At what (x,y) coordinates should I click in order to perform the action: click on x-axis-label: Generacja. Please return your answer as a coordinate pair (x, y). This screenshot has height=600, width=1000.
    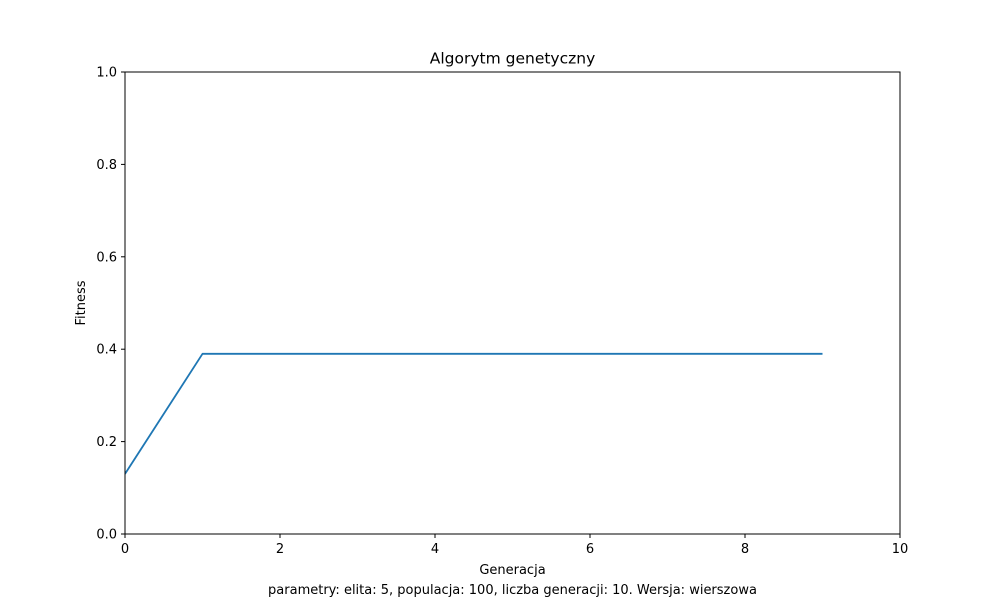
    Looking at the image, I should click on (512, 570).